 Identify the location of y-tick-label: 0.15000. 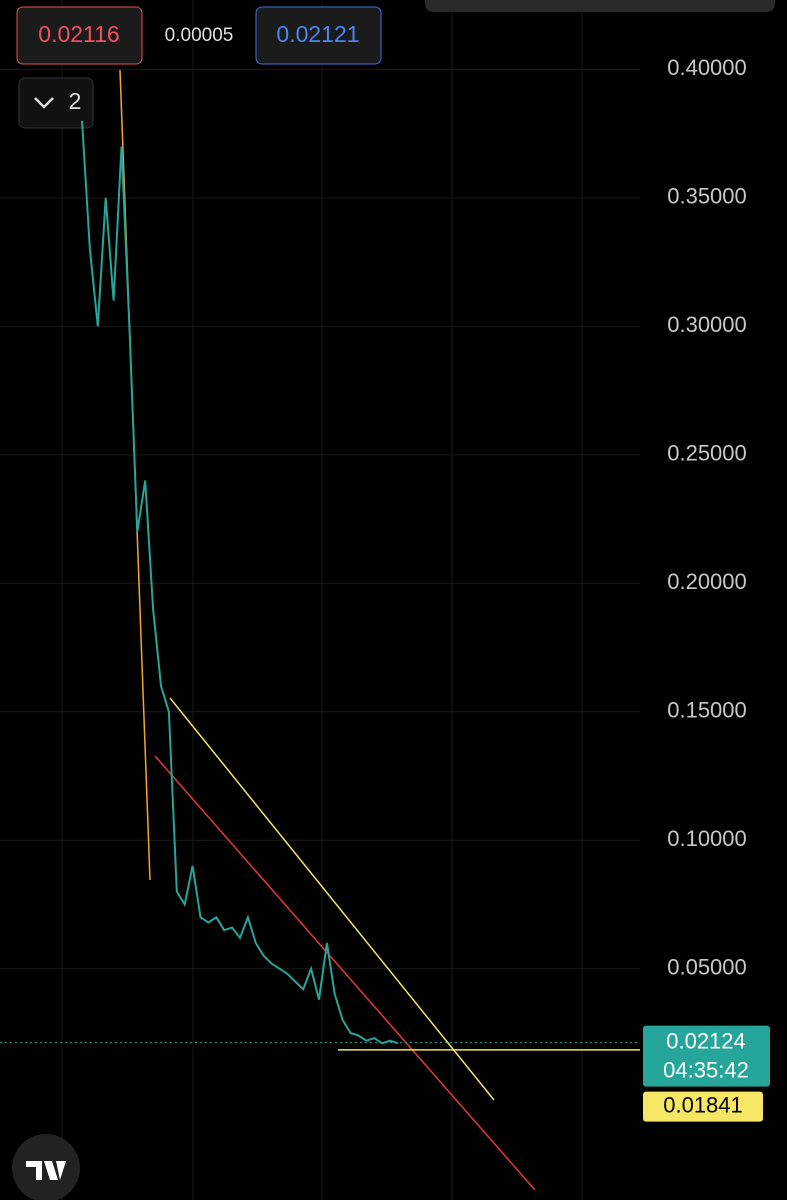
(707, 710).